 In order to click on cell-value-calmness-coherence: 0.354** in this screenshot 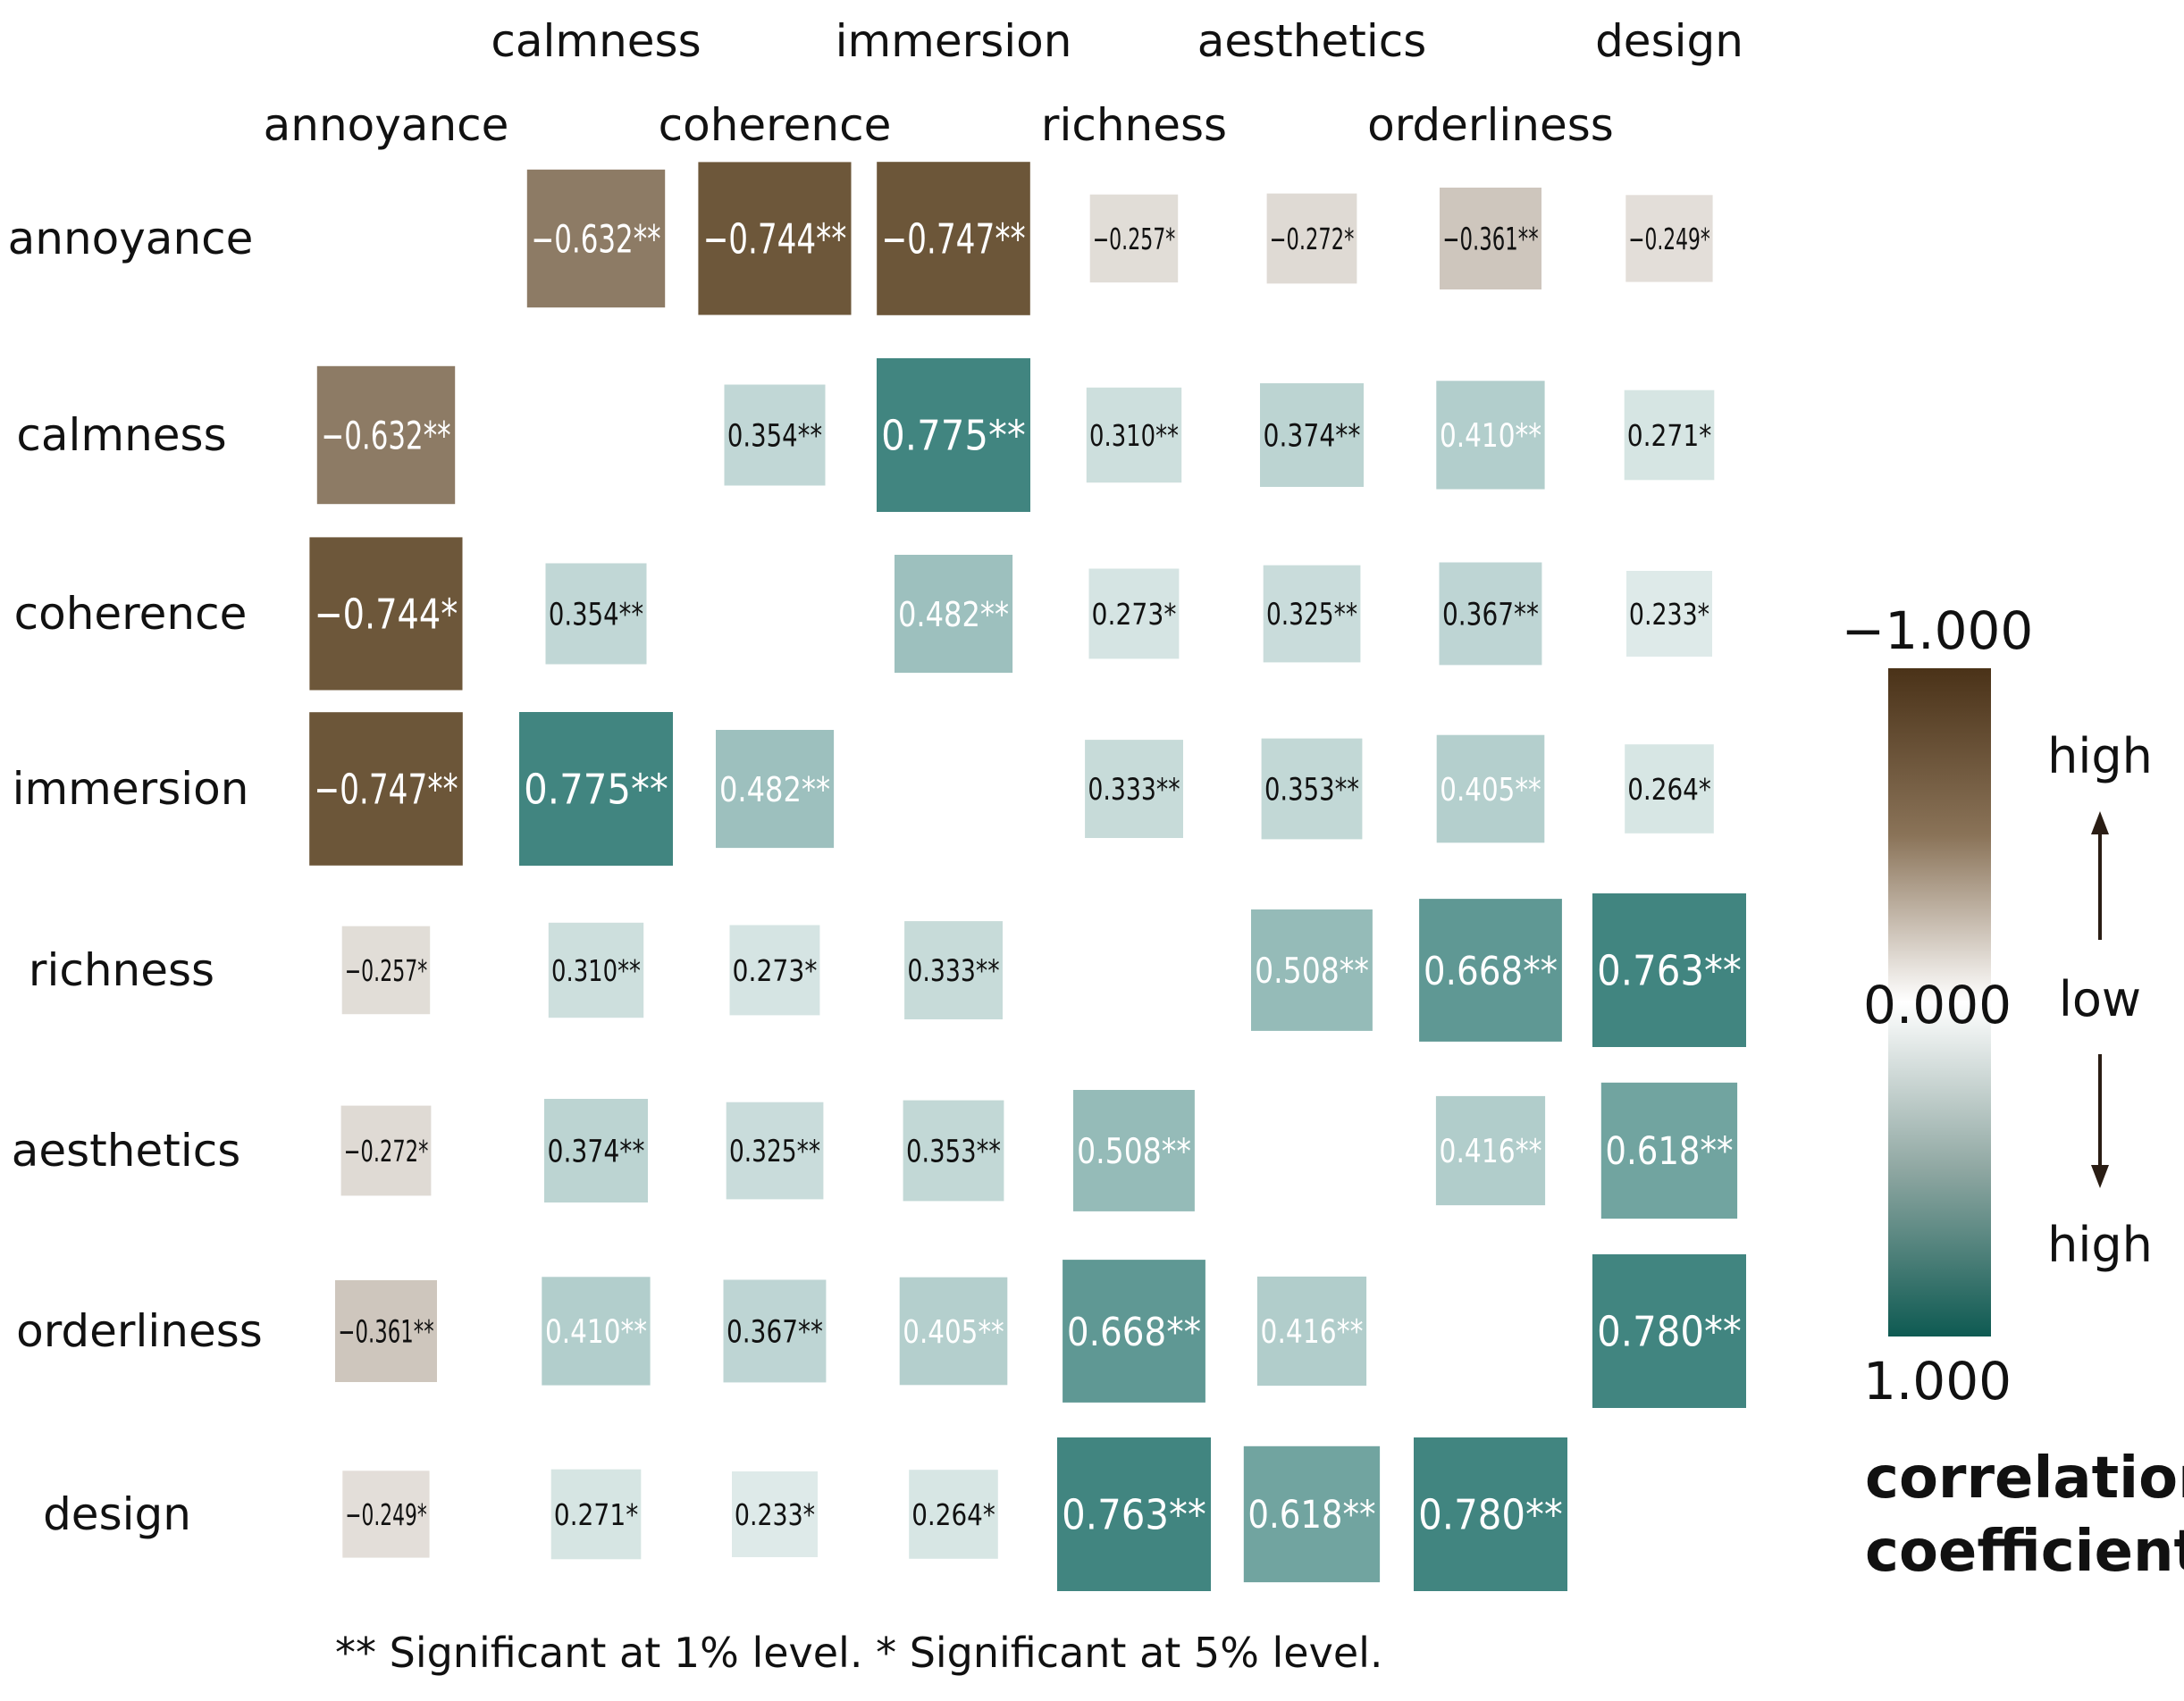, I will do `click(774, 436)`.